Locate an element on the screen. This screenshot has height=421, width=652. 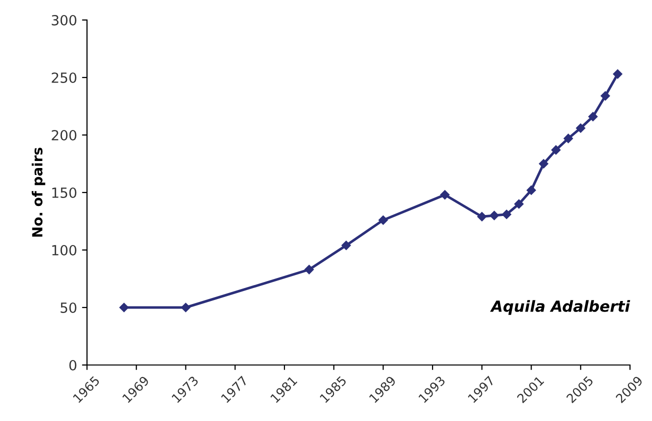
y-tick-label: 300 is located at coordinates (64, 20).